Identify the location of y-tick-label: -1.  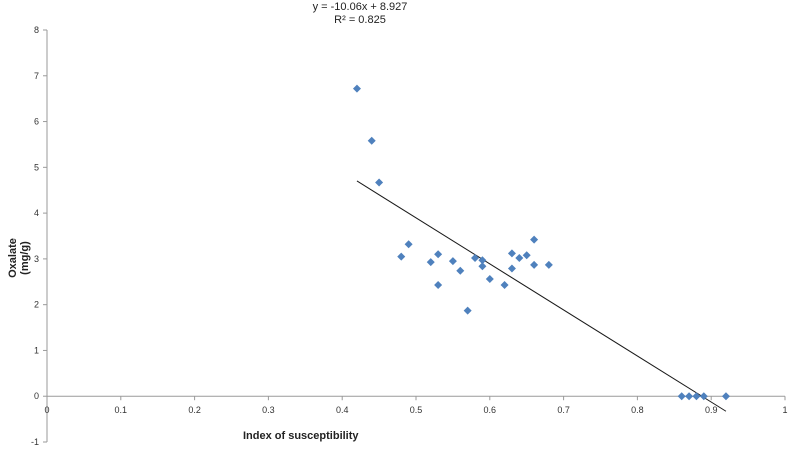
(35, 442).